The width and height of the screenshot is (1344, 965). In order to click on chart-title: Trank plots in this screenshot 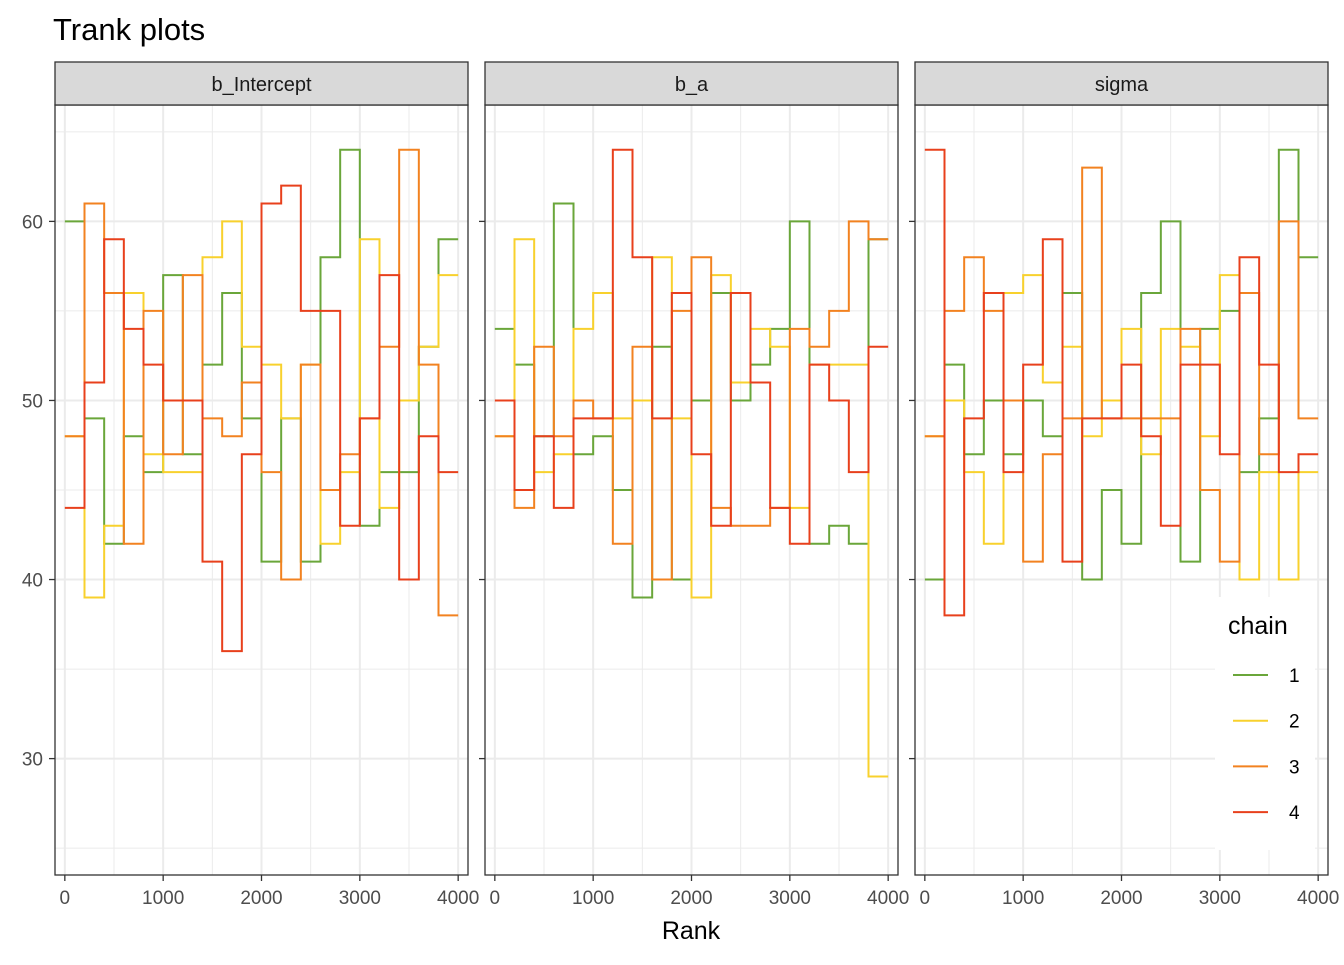, I will do `click(129, 29)`.